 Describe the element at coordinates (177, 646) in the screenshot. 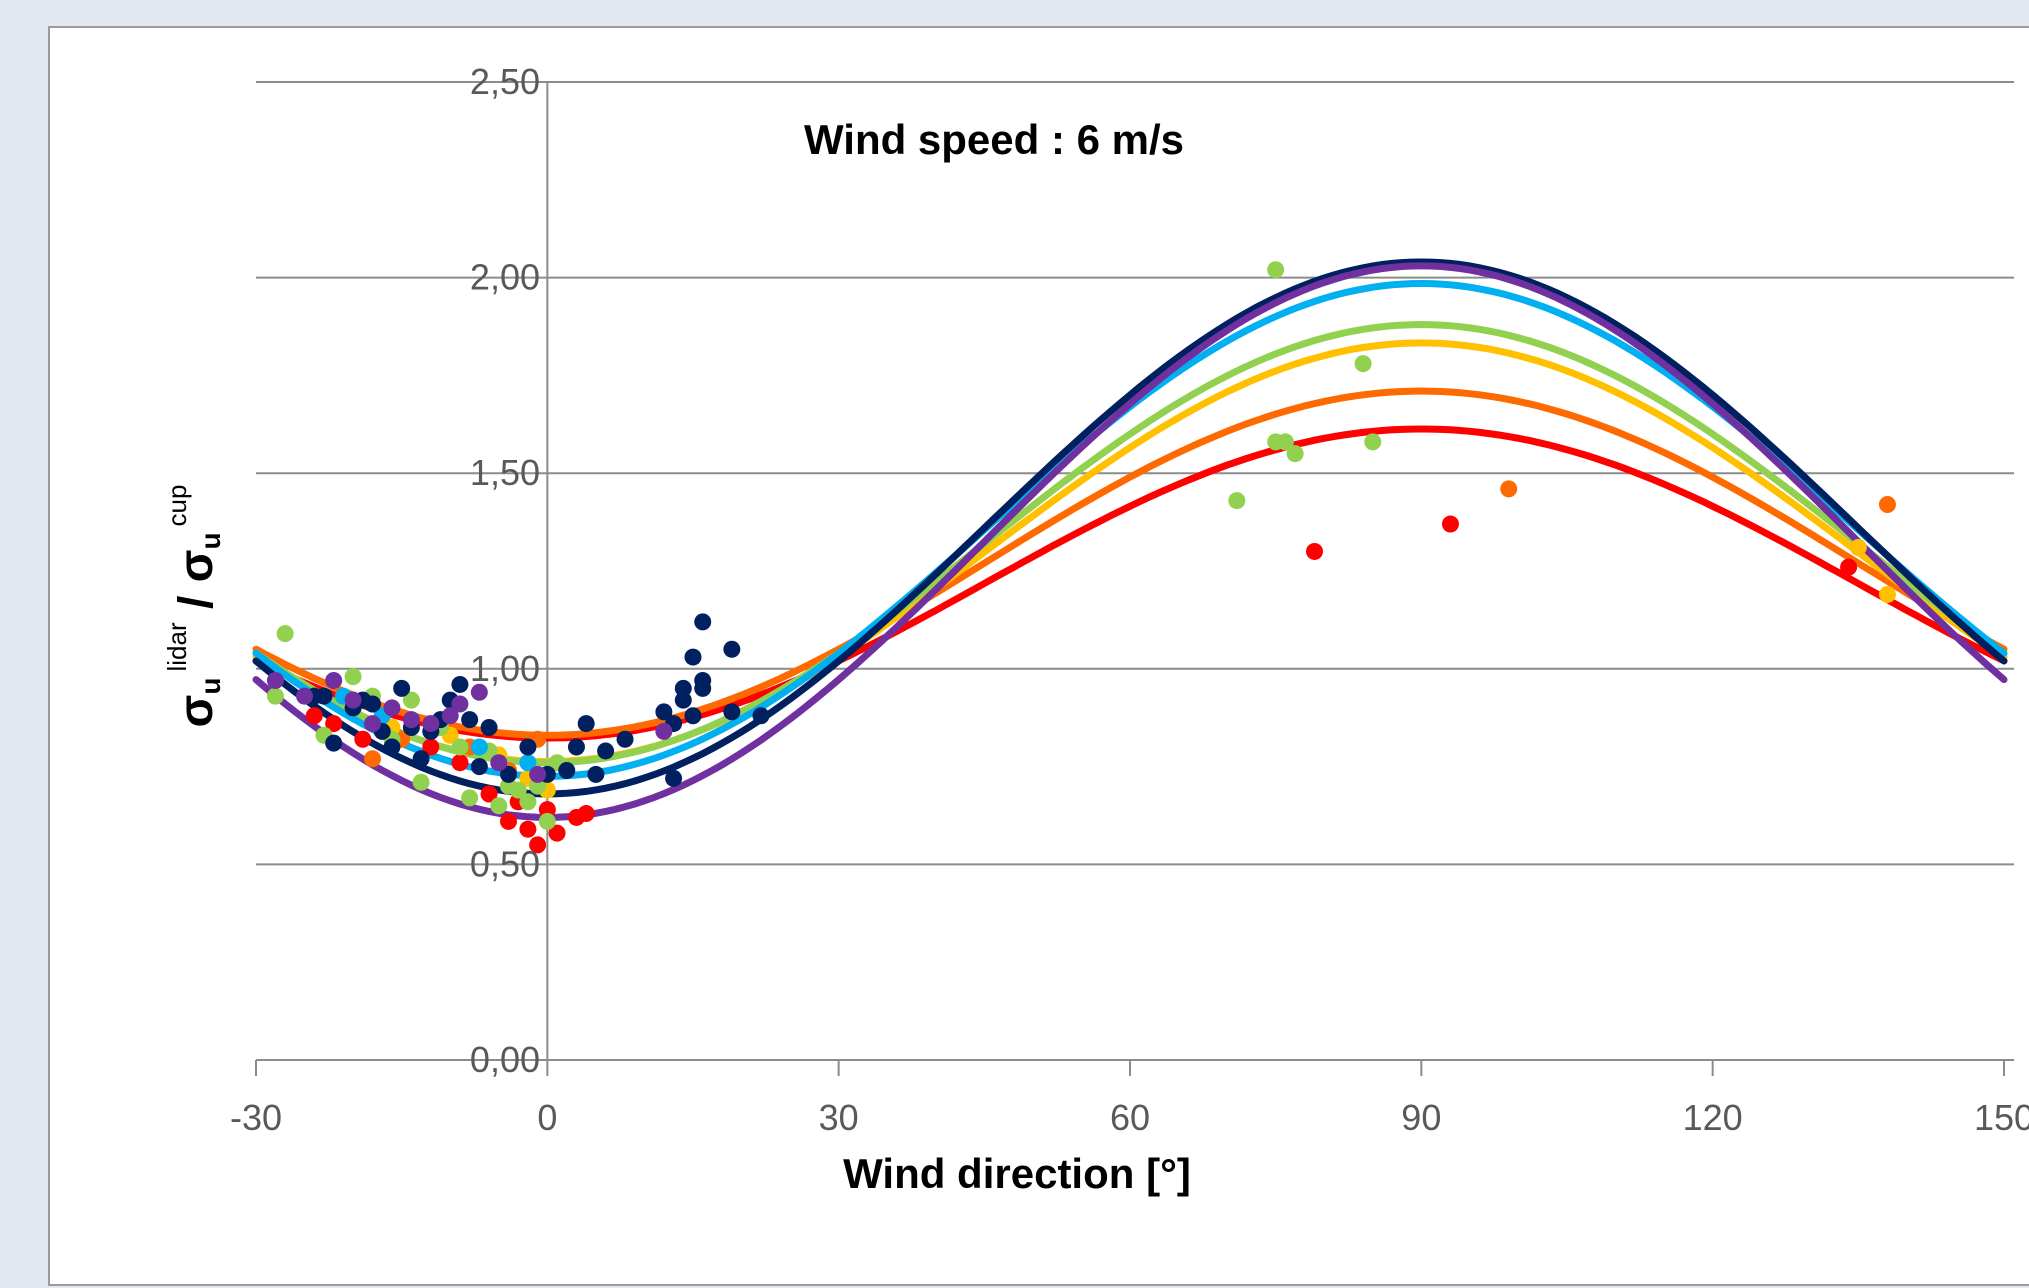

I see `y-axis-sup-1: lidar` at that location.